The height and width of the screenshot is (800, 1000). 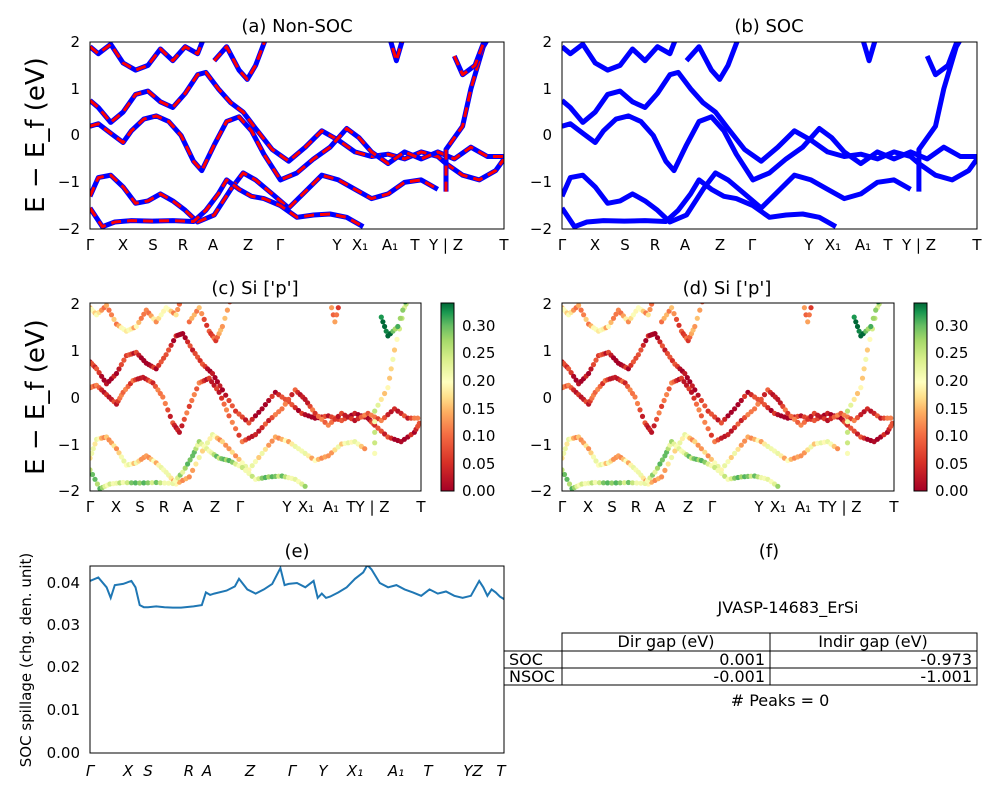 I want to click on panel-c-xtick: Γ, so click(x=240, y=507).